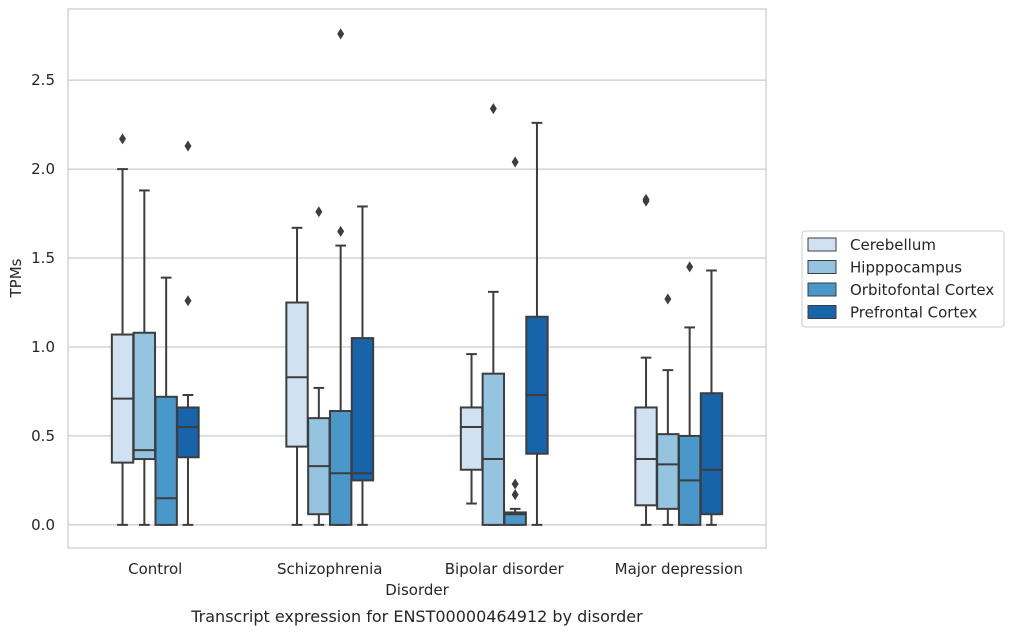 The image size is (1014, 634). Describe the element at coordinates (505, 569) in the screenshot. I see `x-tick-label: Bipolar disorder` at that location.